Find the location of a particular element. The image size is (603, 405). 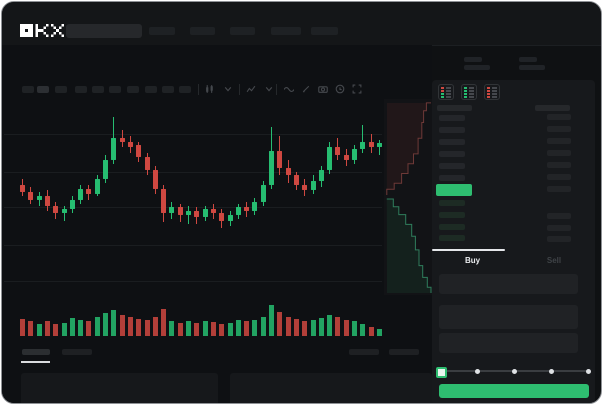

last-price-highlight is located at coordinates (454, 190).